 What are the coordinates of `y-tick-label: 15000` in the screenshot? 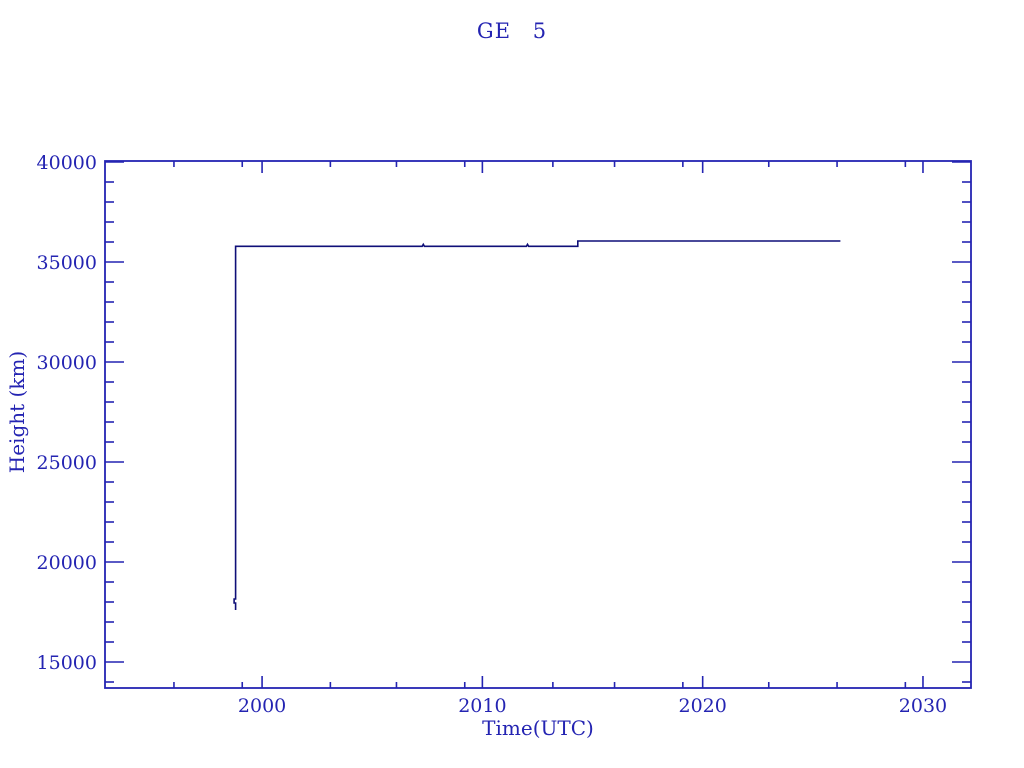 It's located at (67, 663).